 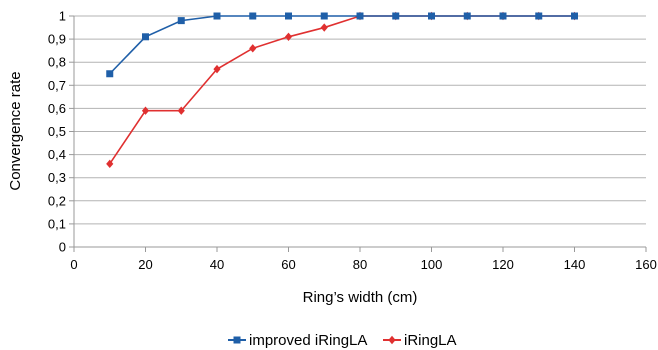 What do you see at coordinates (503, 264) in the screenshot?
I see `x-tick-label: 120` at bounding box center [503, 264].